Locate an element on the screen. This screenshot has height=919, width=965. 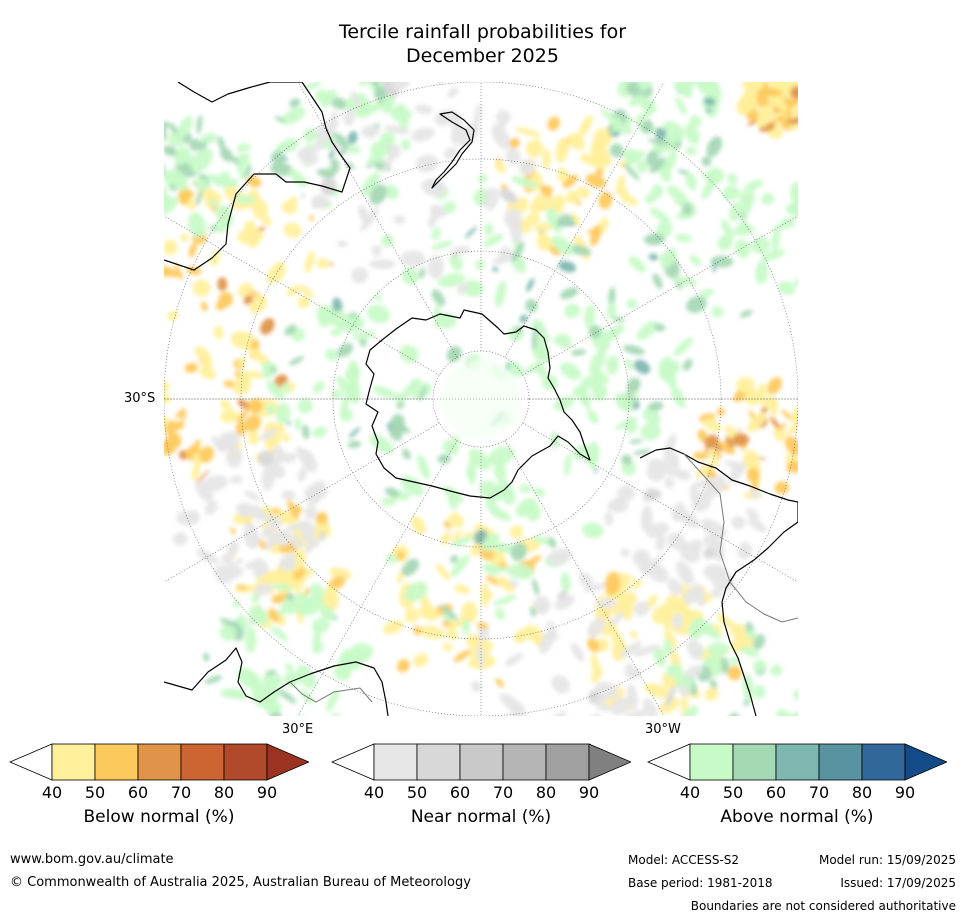
title-line-2: December 2025 is located at coordinates (482, 56).